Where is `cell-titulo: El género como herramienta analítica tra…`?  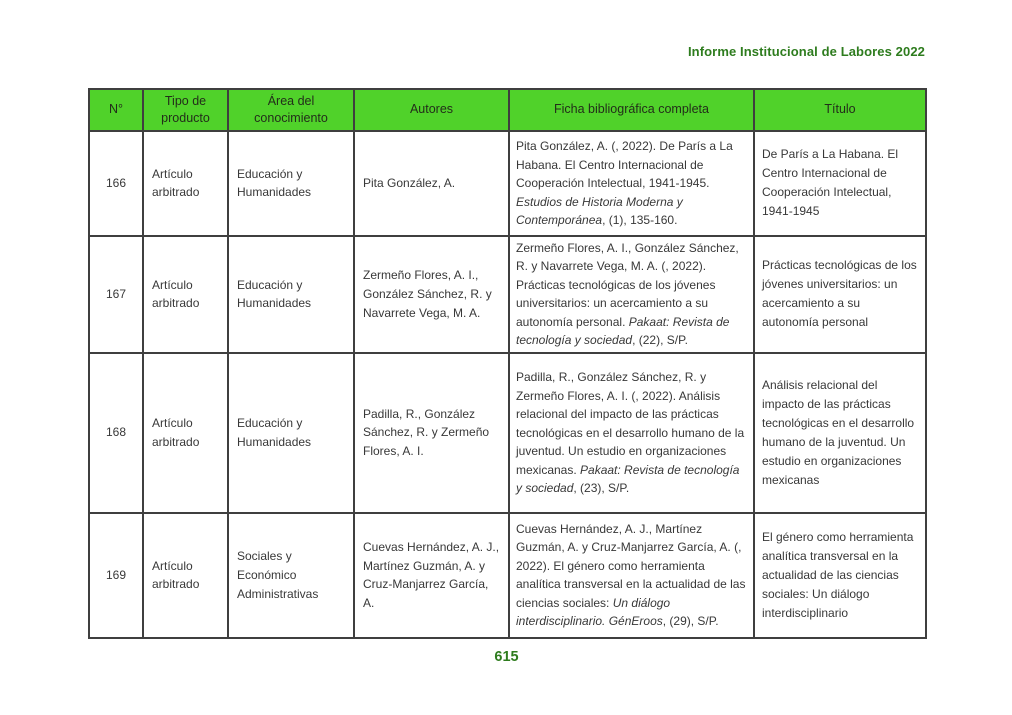
cell-titulo: El género como herramienta analítica tra… is located at coordinates (840, 575).